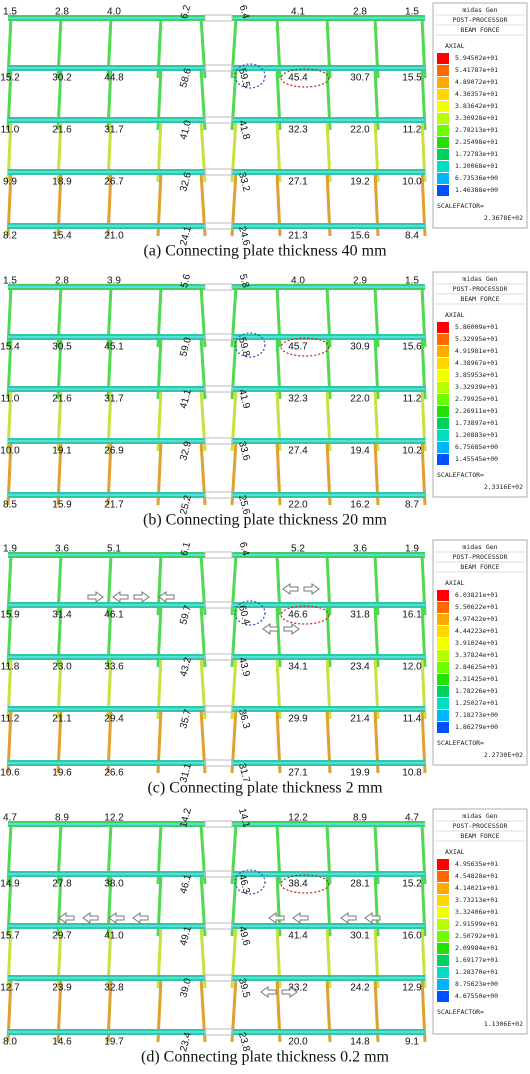  I want to click on force-label: 15.4, so click(10, 347).